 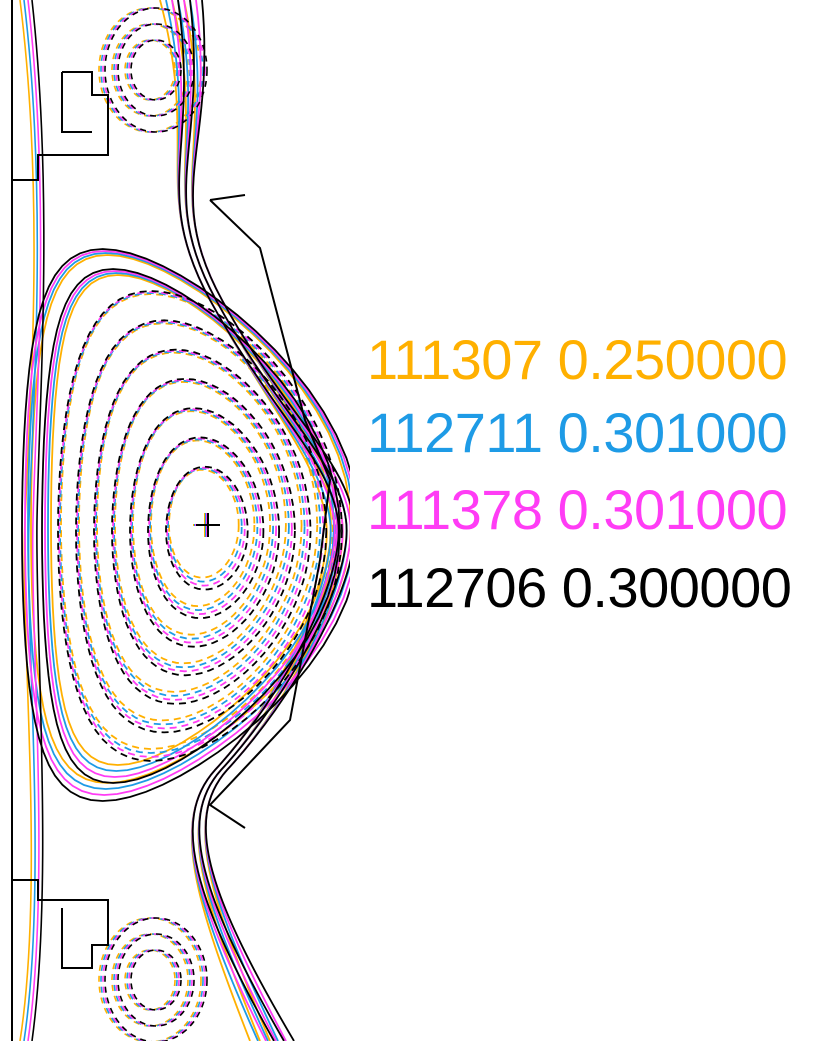 I want to click on legend-shot: 111307, so click(x=455, y=359).